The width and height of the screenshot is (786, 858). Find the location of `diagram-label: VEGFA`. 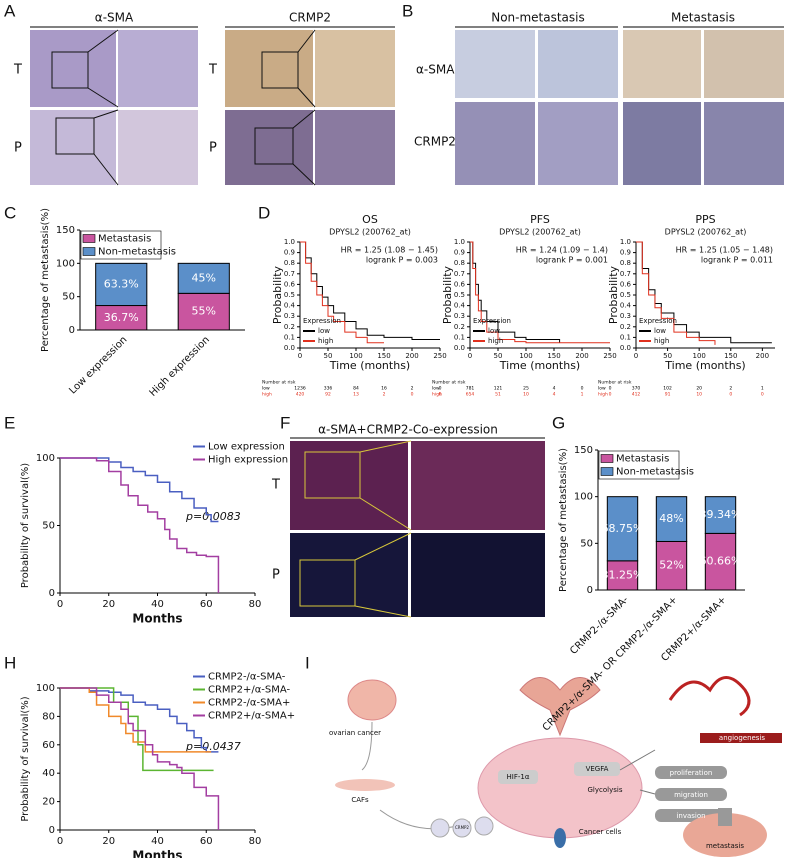

diagram-label: VEGFA is located at coordinates (597, 769).